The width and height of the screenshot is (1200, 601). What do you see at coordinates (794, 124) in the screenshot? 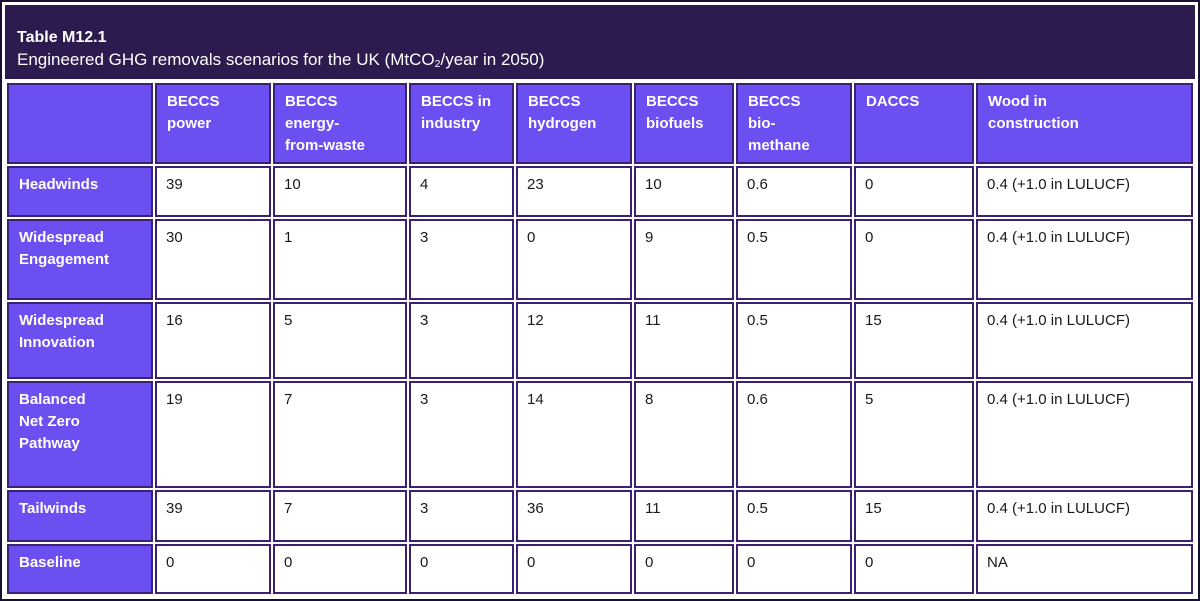
I see `column-header-beccs-bio-methane: BECCS bio- methane` at bounding box center [794, 124].